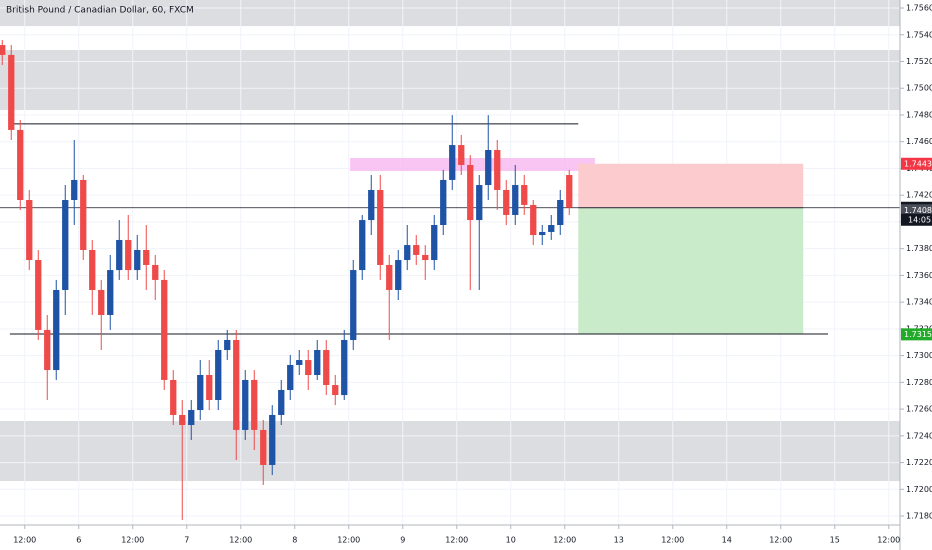  Describe the element at coordinates (919, 275) in the screenshot. I see `y-tick-label: 1.73600` at that location.